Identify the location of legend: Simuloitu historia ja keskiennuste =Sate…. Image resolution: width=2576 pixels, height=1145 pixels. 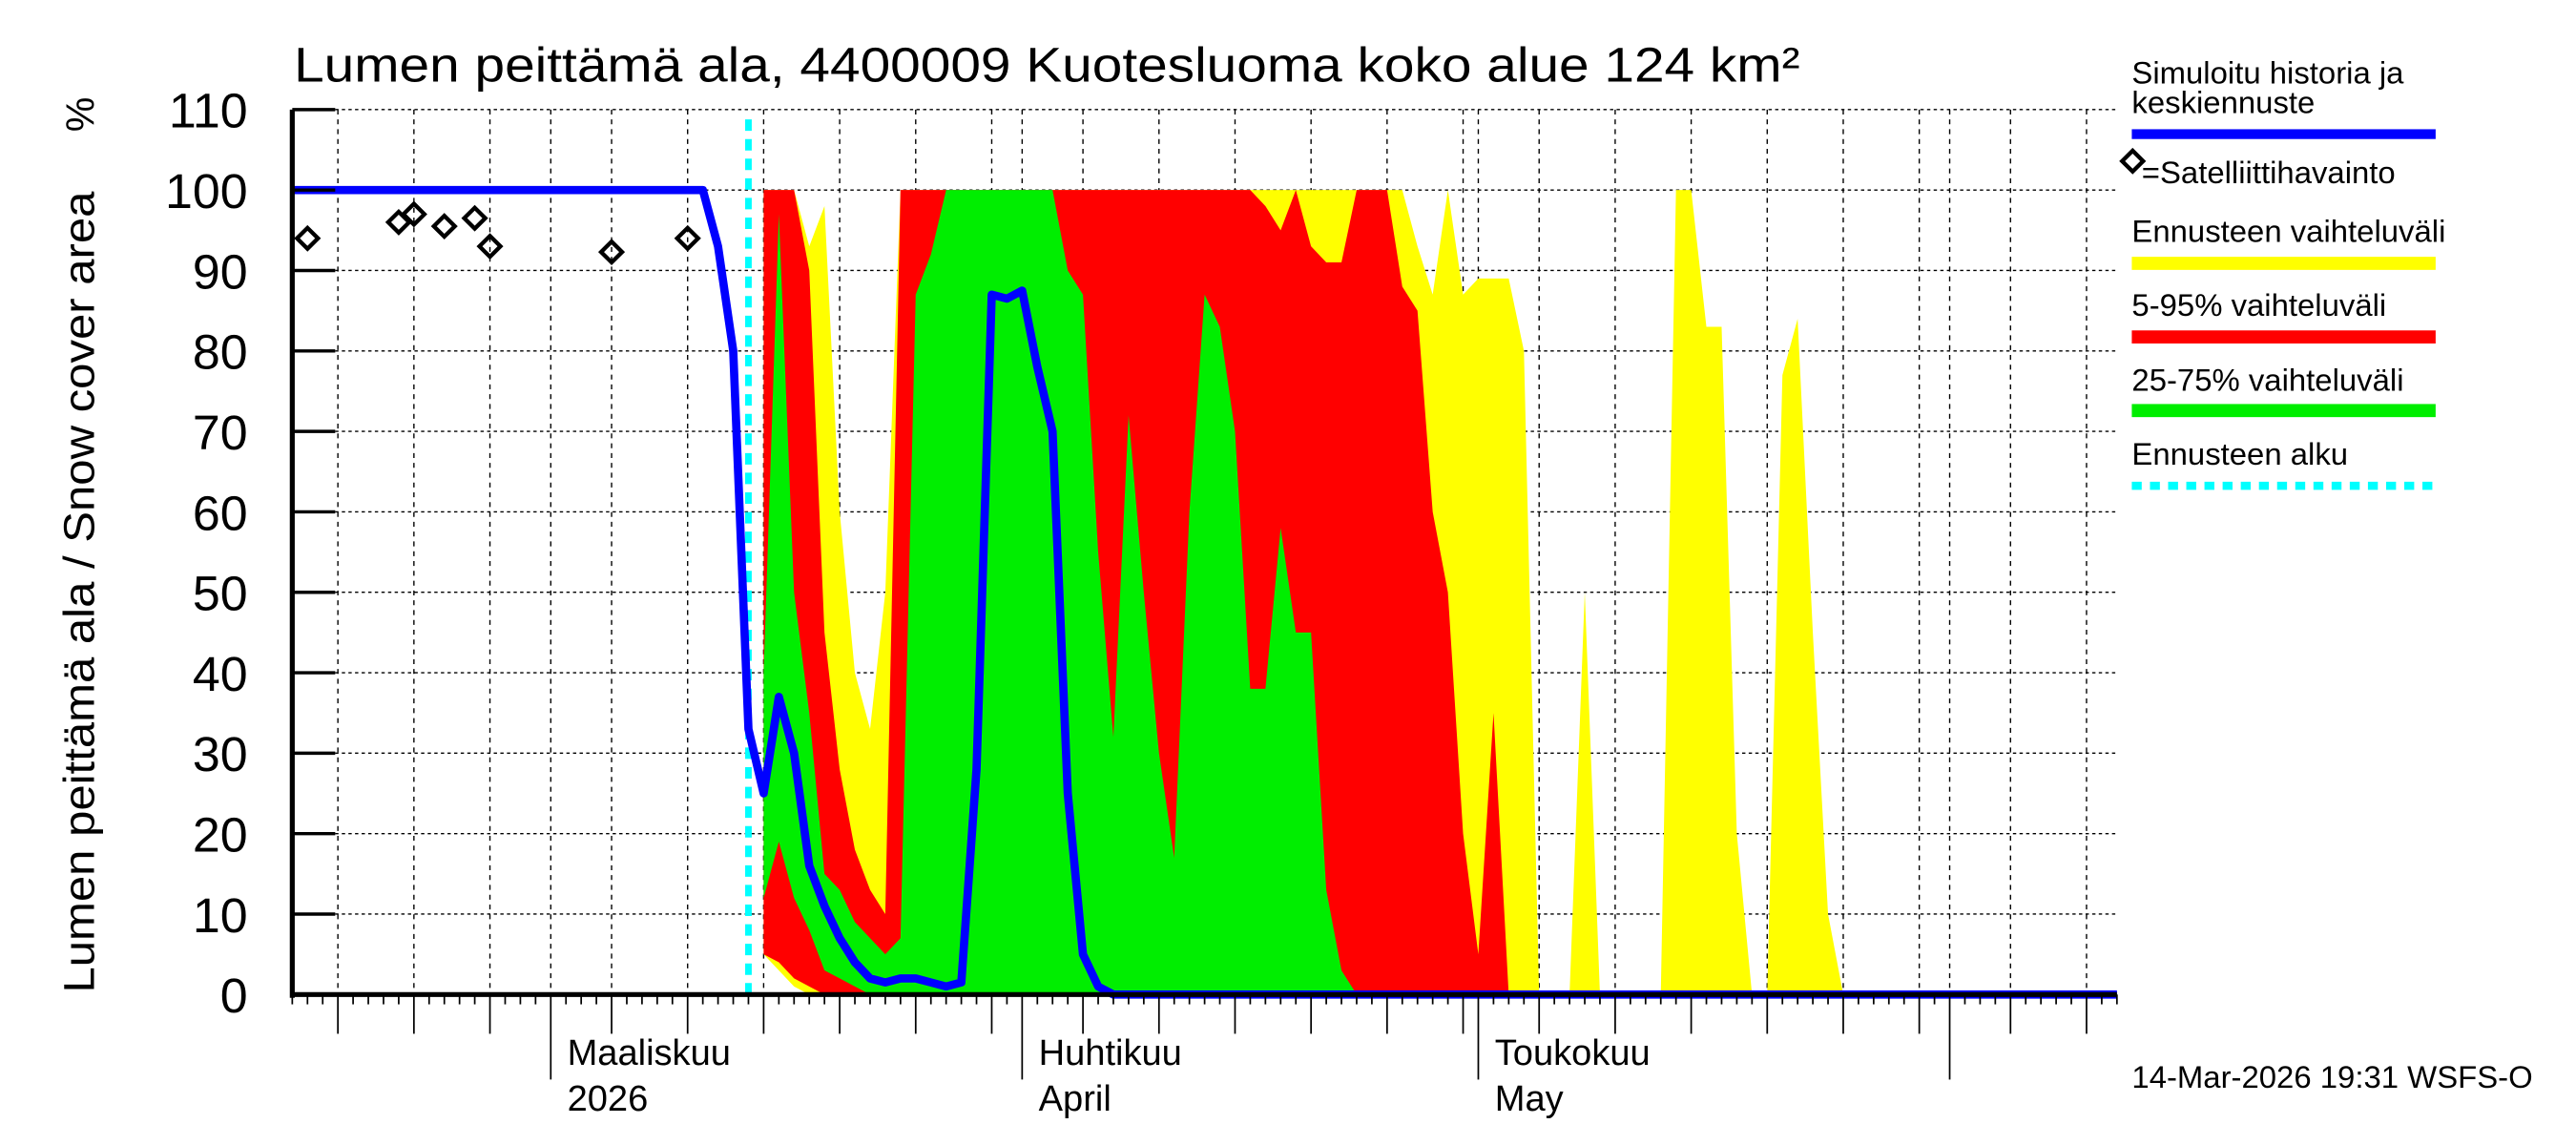
(2282, 272).